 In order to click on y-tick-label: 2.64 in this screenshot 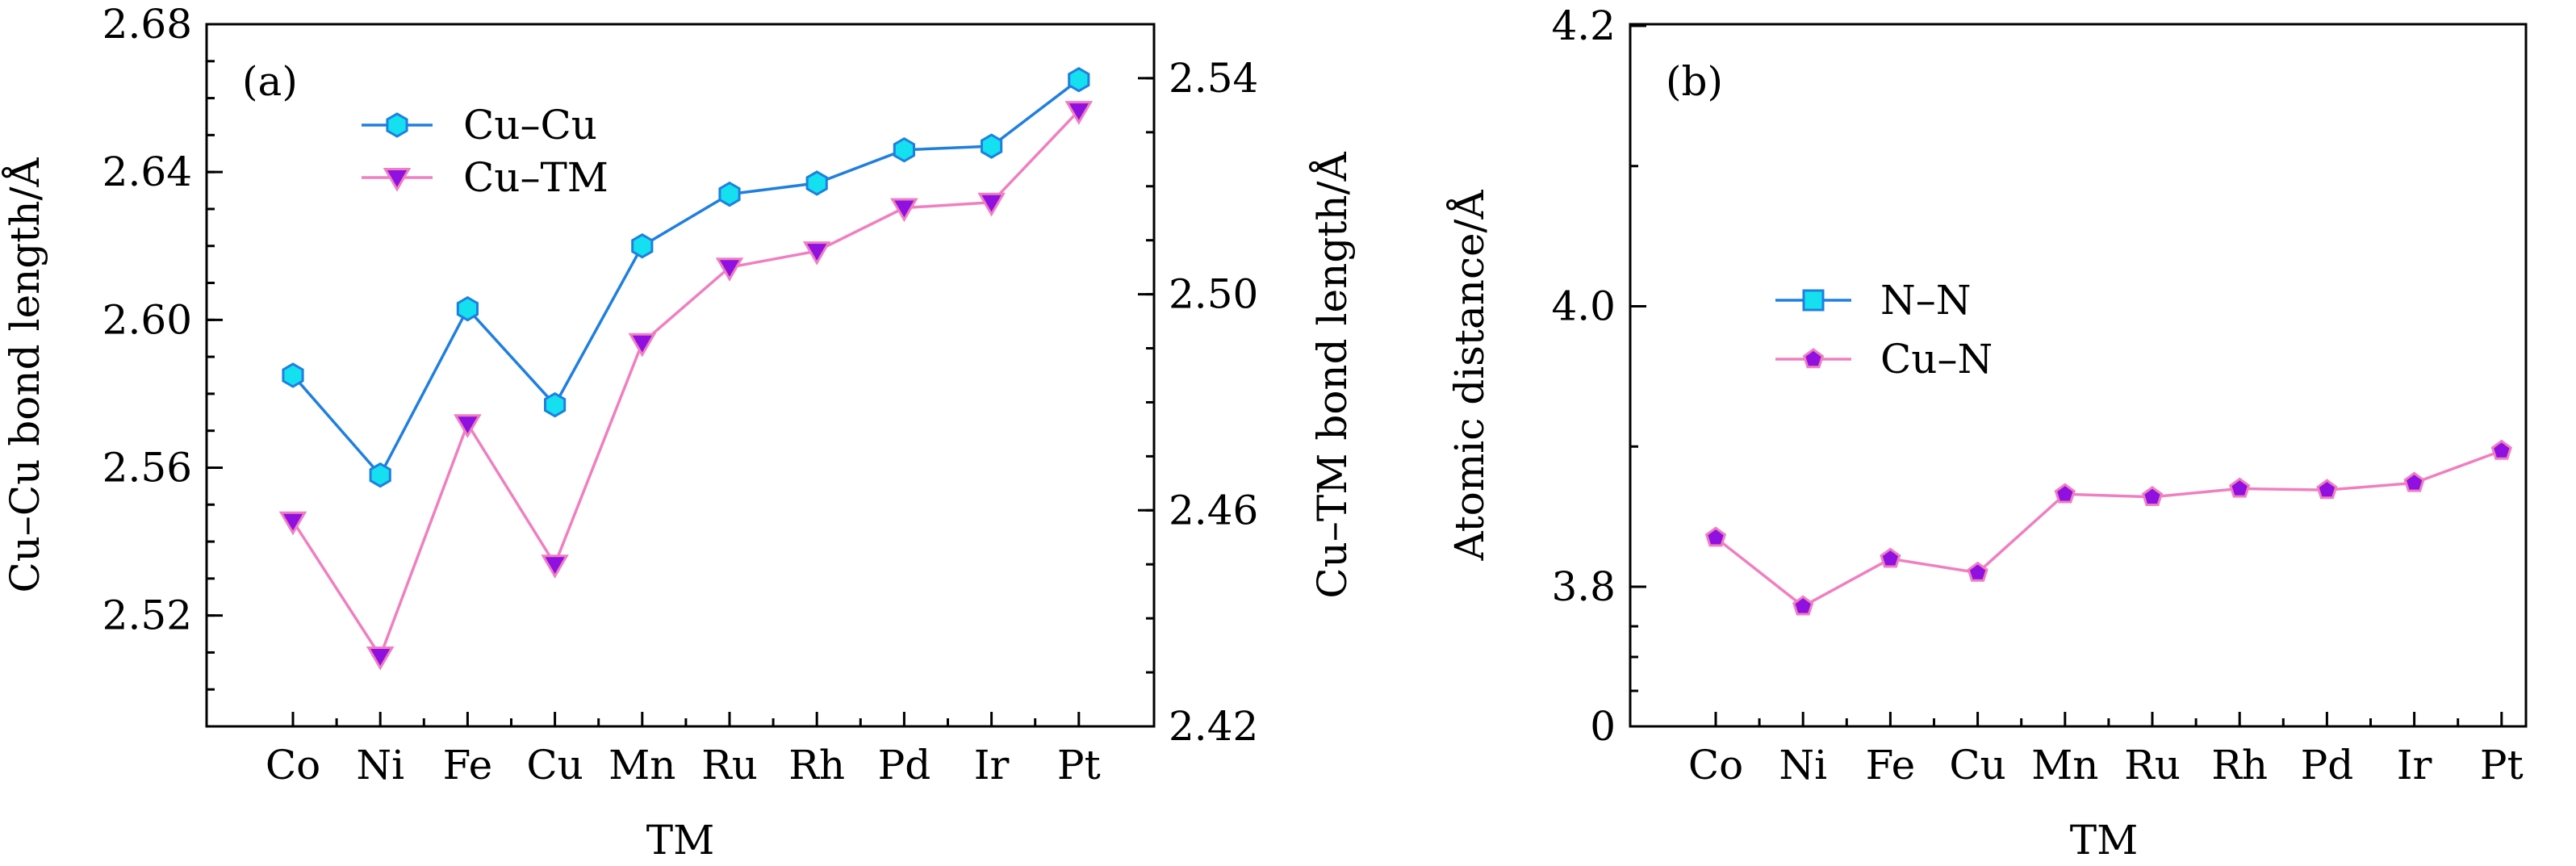, I will do `click(147, 172)`.